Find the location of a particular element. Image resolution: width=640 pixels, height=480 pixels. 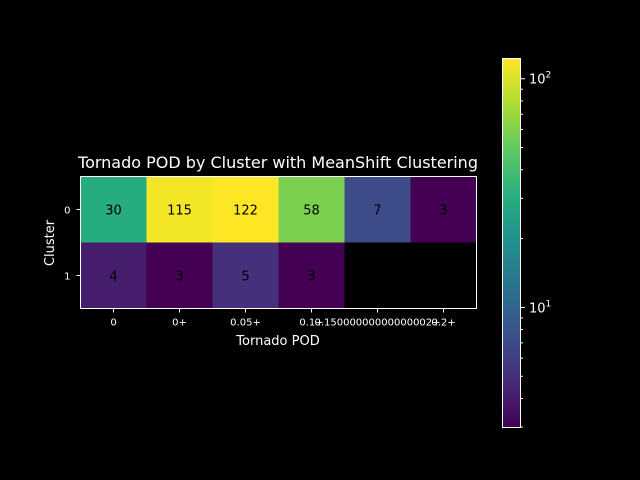

cell-value-label: 58 is located at coordinates (311, 211).